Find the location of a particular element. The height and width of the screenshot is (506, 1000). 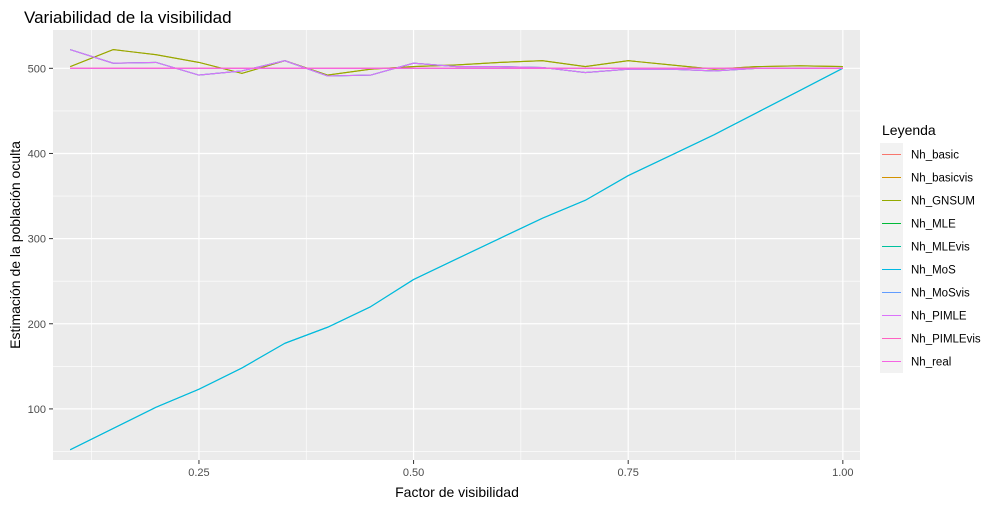

series-line-nh-gnsum is located at coordinates (456, 62).